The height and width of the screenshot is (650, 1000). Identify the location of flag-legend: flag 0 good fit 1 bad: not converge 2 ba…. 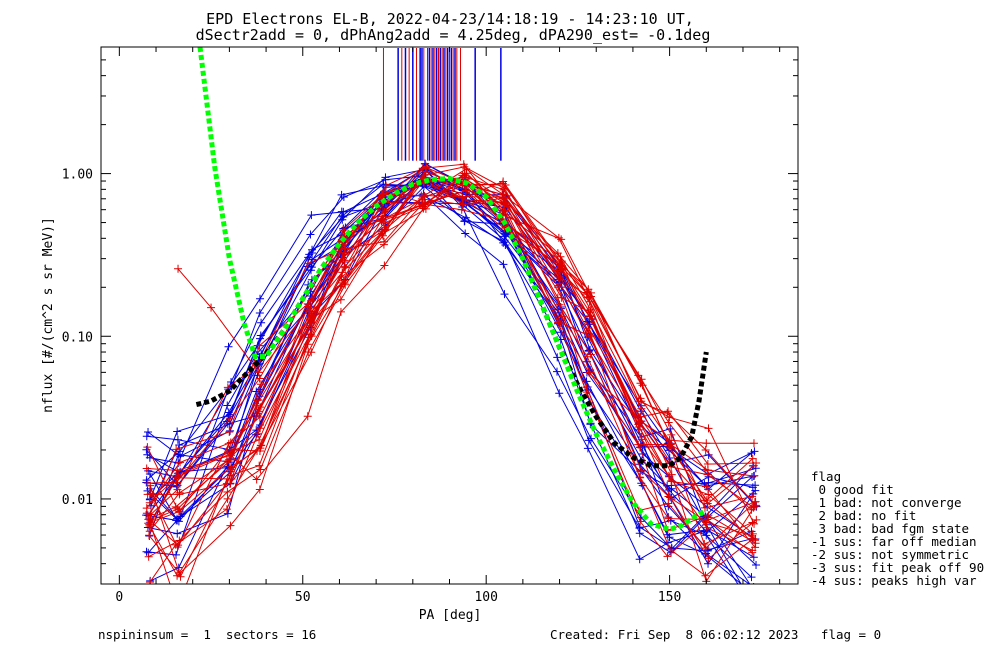
(897, 528).